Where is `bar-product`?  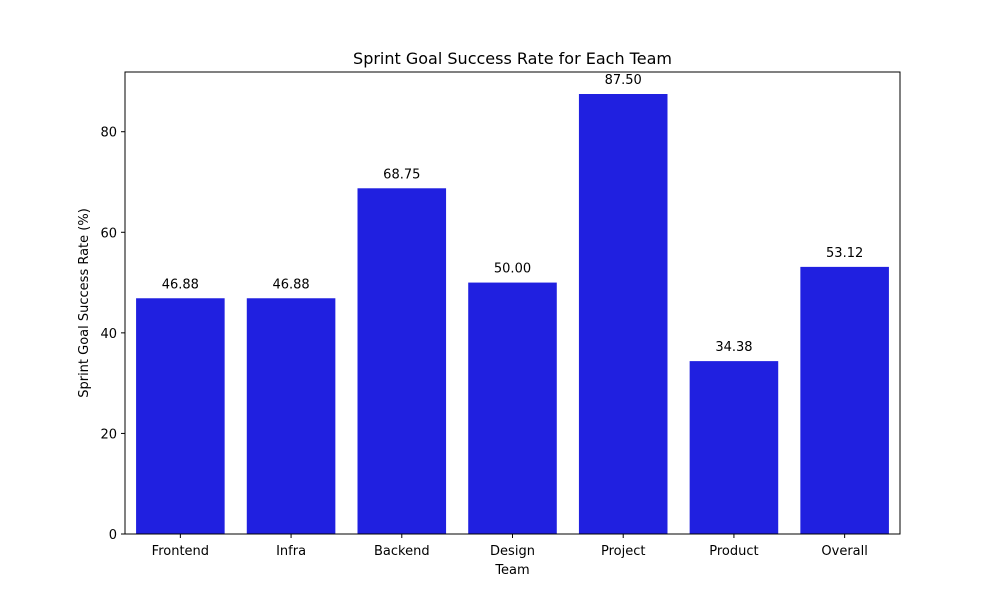
bar-product is located at coordinates (734, 447).